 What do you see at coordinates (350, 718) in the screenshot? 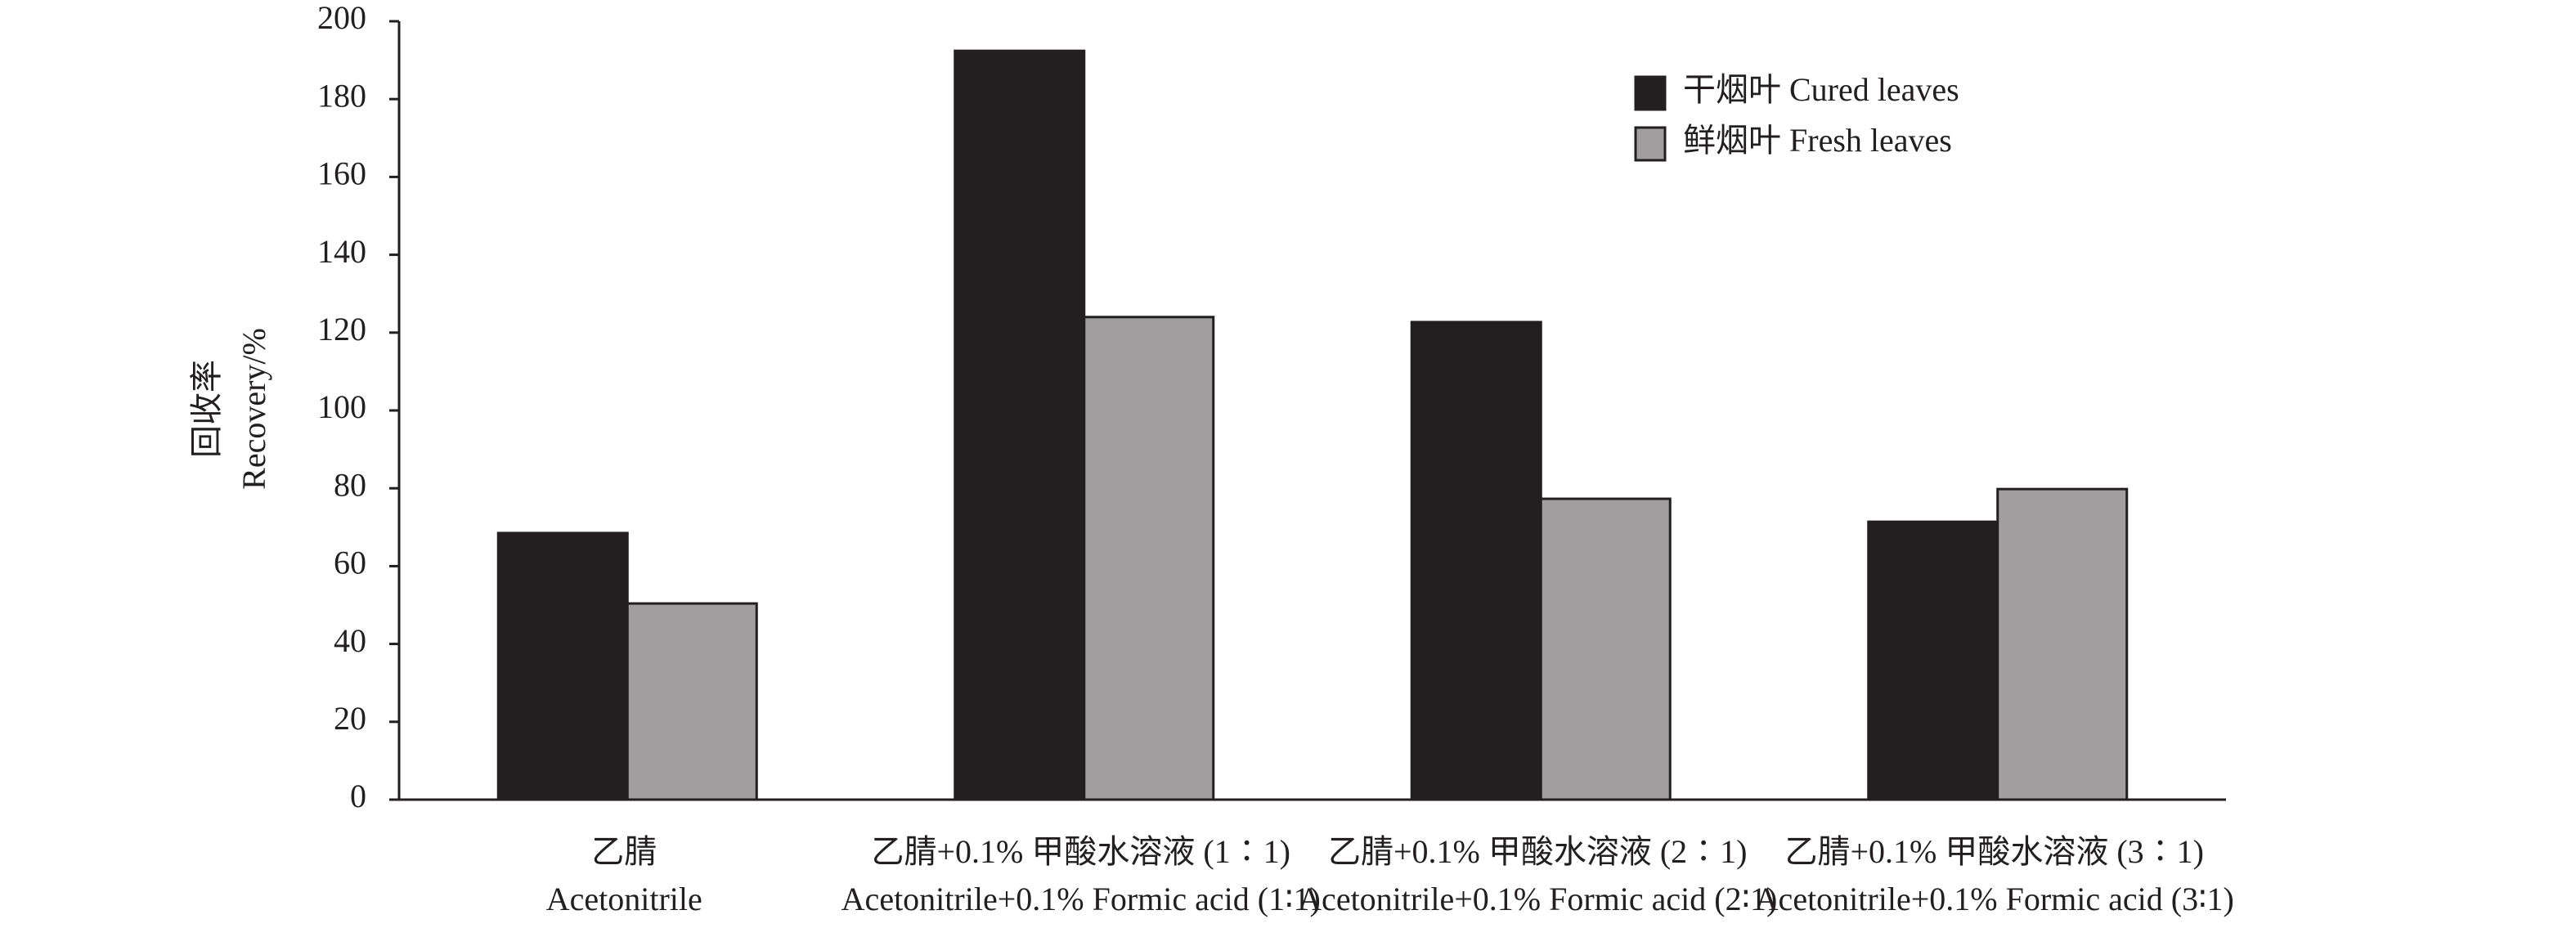
I see `y-tick-label: 20` at bounding box center [350, 718].